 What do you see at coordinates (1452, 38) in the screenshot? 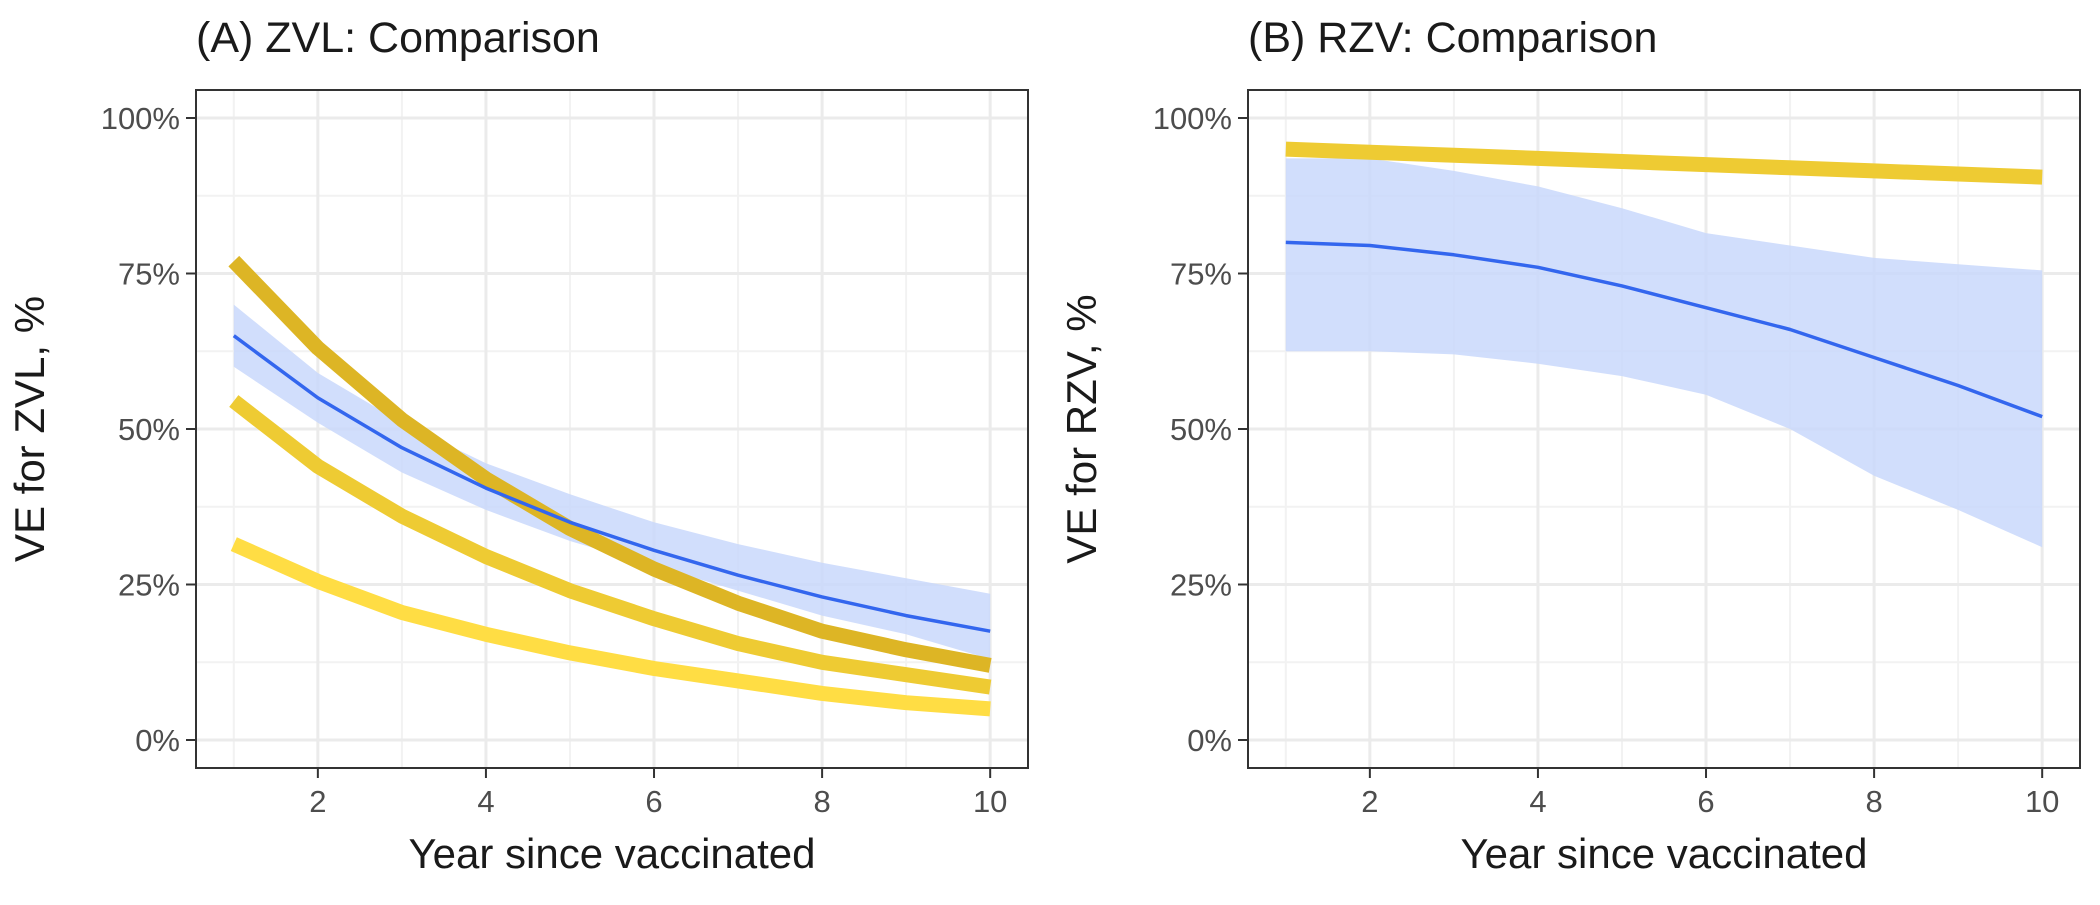
I see `chart-title: (B) RZV: Comparison` at bounding box center [1452, 38].